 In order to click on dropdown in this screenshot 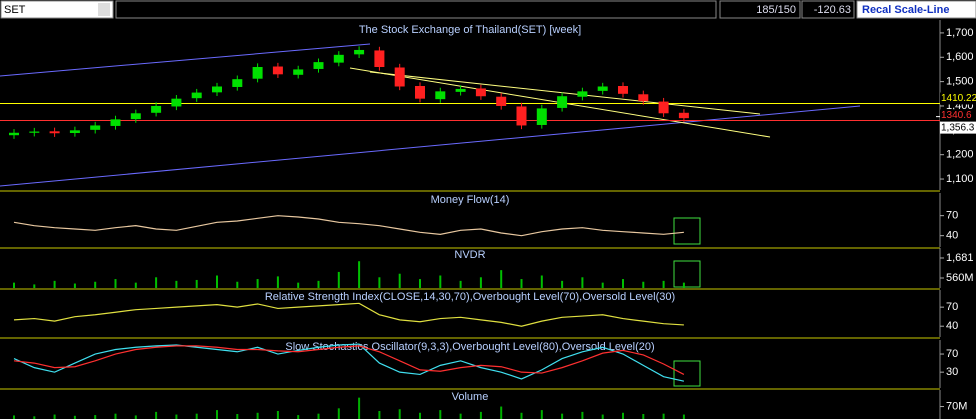, I will do `click(104, 9)`.